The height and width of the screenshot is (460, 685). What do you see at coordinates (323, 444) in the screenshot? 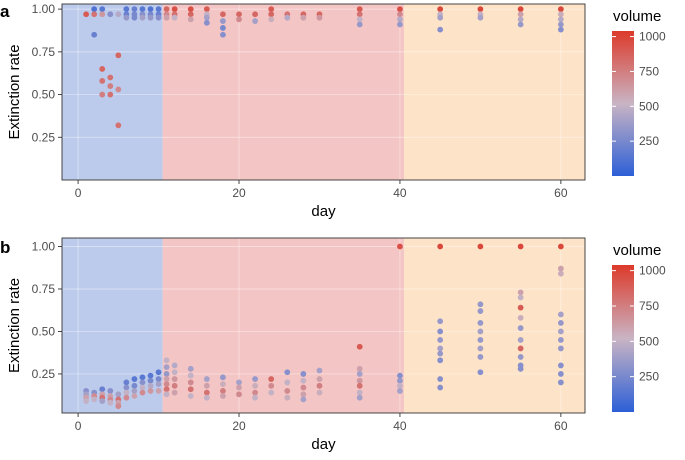
I see `x-axis-title: day` at bounding box center [323, 444].